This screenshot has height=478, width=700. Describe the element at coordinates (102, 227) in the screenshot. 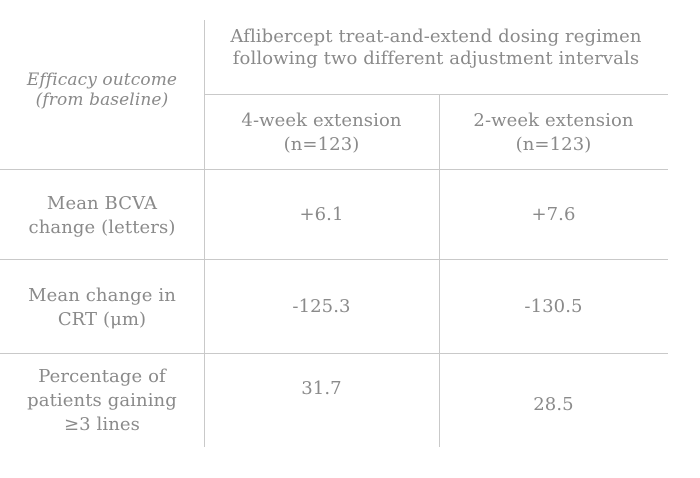

I see `row-label-line: change (letters)` at that location.